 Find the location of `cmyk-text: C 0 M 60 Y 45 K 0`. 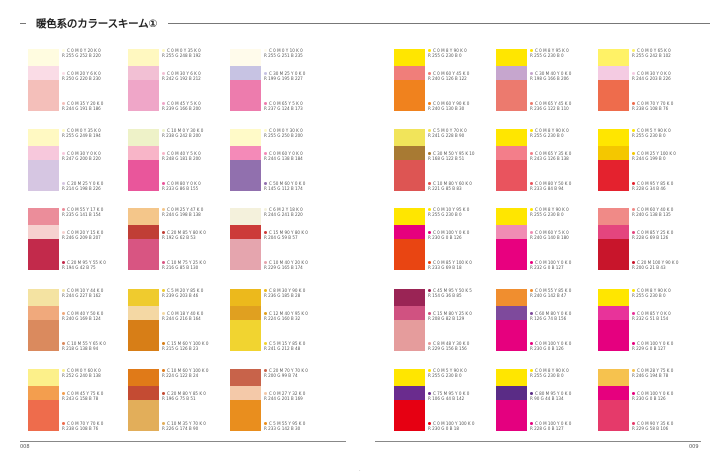

cmyk-text: C 0 M 60 Y 45 K 0 is located at coordinates (451, 73).